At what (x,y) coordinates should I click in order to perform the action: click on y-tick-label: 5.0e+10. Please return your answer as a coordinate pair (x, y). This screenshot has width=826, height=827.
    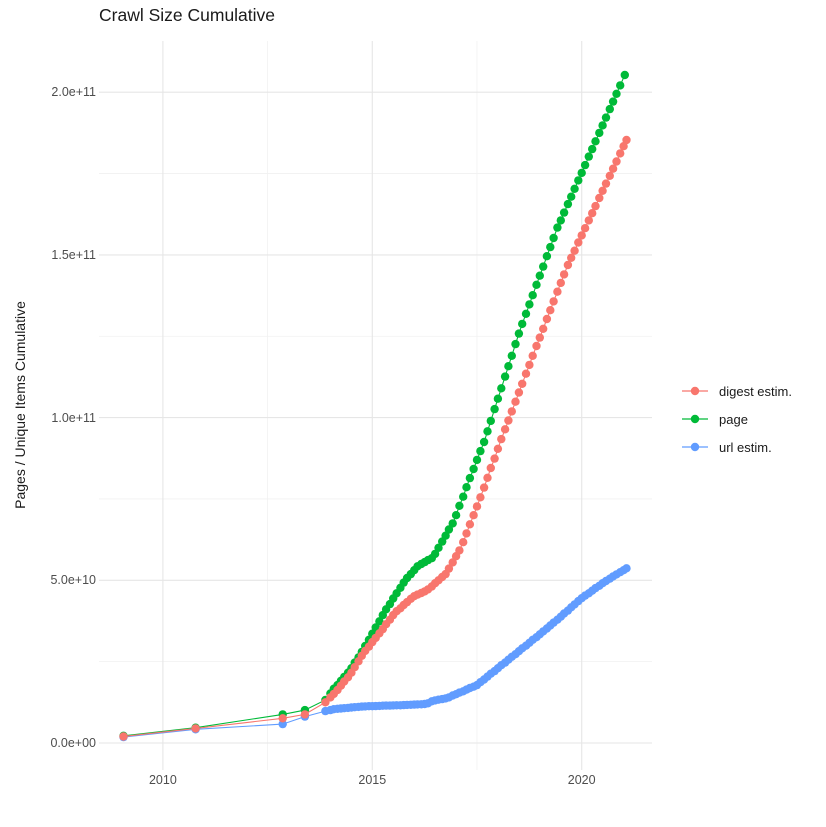
    Looking at the image, I should click on (73, 580).